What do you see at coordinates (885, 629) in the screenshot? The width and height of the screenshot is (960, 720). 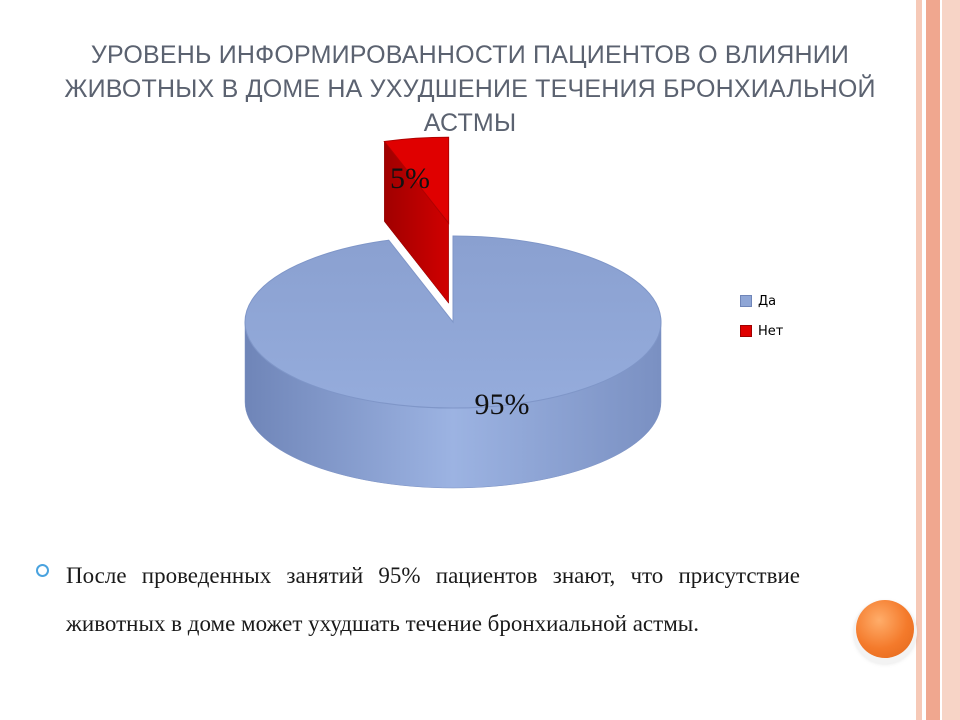 I see `decorative-orange-circle` at bounding box center [885, 629].